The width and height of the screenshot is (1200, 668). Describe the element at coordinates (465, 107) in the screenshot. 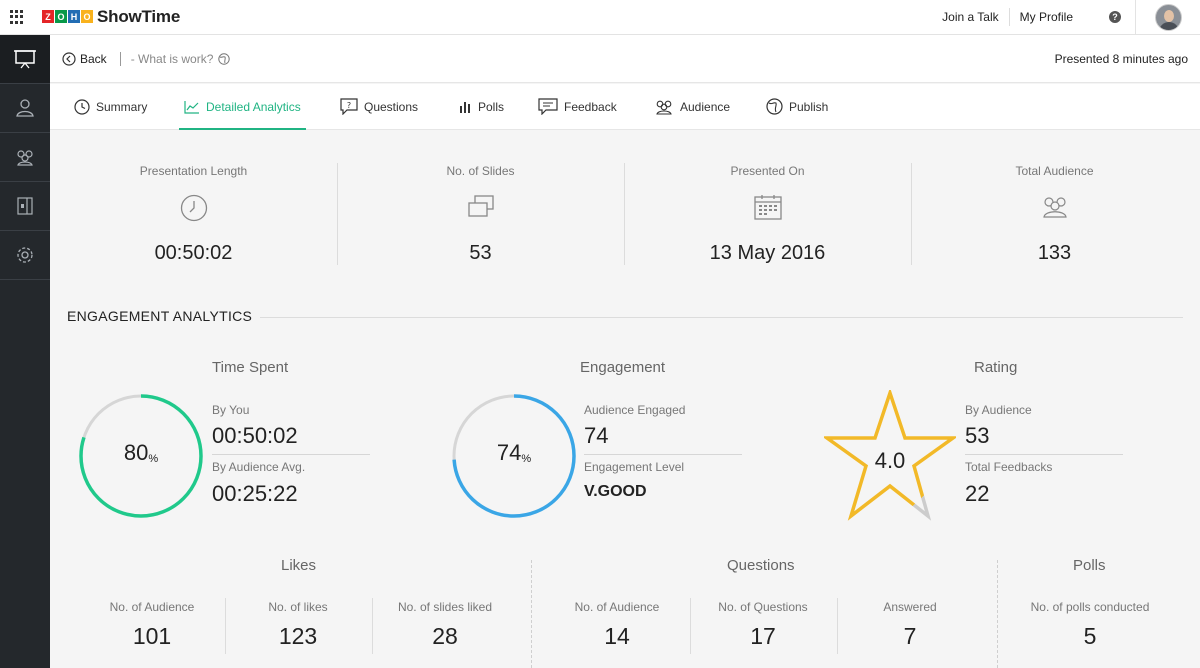

I see `bar-chart-icon` at that location.